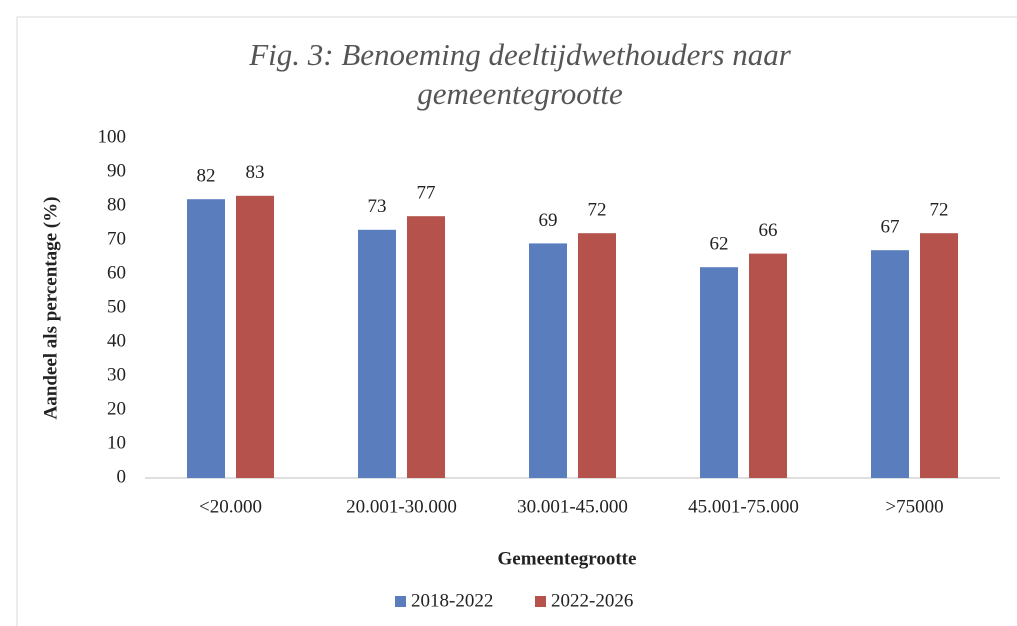 This screenshot has width=1017, height=626. Describe the element at coordinates (116, 442) in the screenshot. I see `y-tick-label: 10` at that location.